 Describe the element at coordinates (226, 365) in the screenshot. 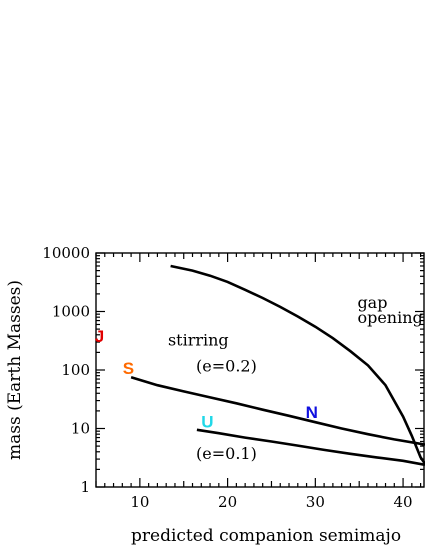

I see `annotation-label: (e=0.2)` at that location.